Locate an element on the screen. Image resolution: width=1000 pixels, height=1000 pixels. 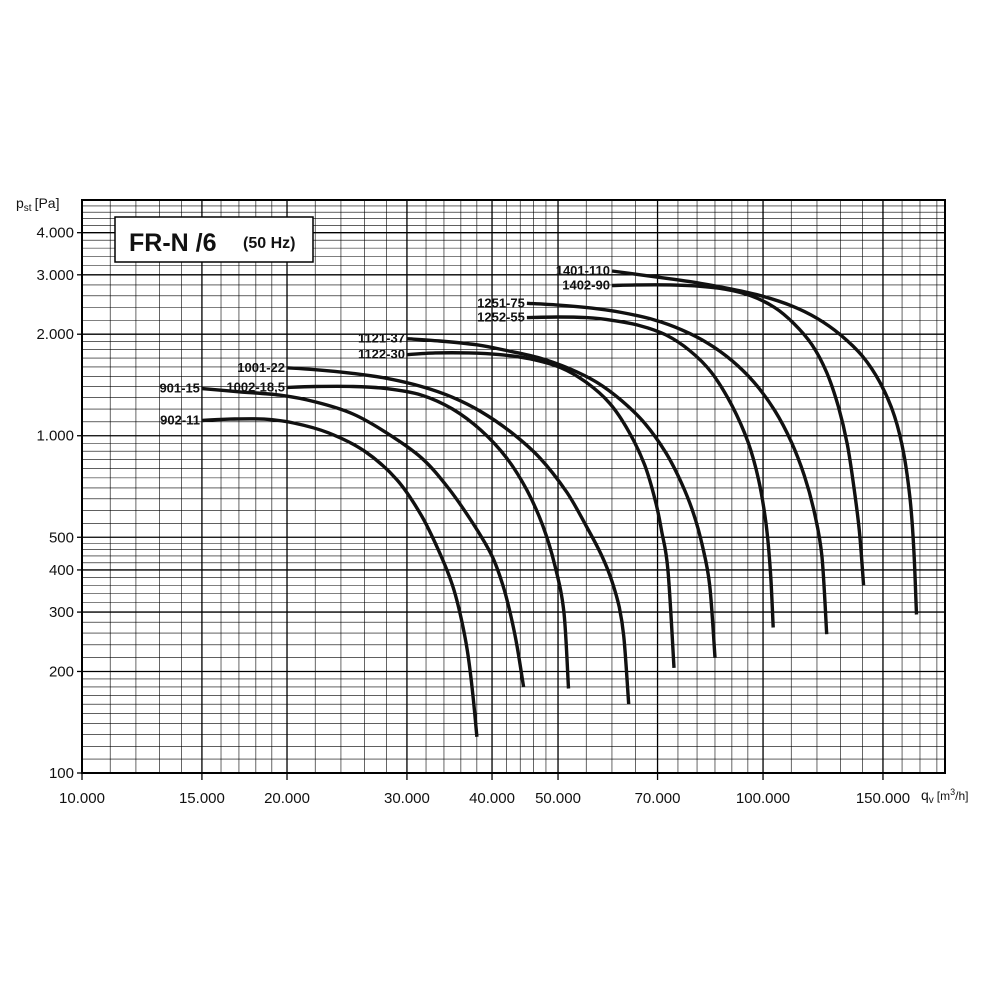
title-box: FR-N /6 (50 Hz) is located at coordinates (214, 239).